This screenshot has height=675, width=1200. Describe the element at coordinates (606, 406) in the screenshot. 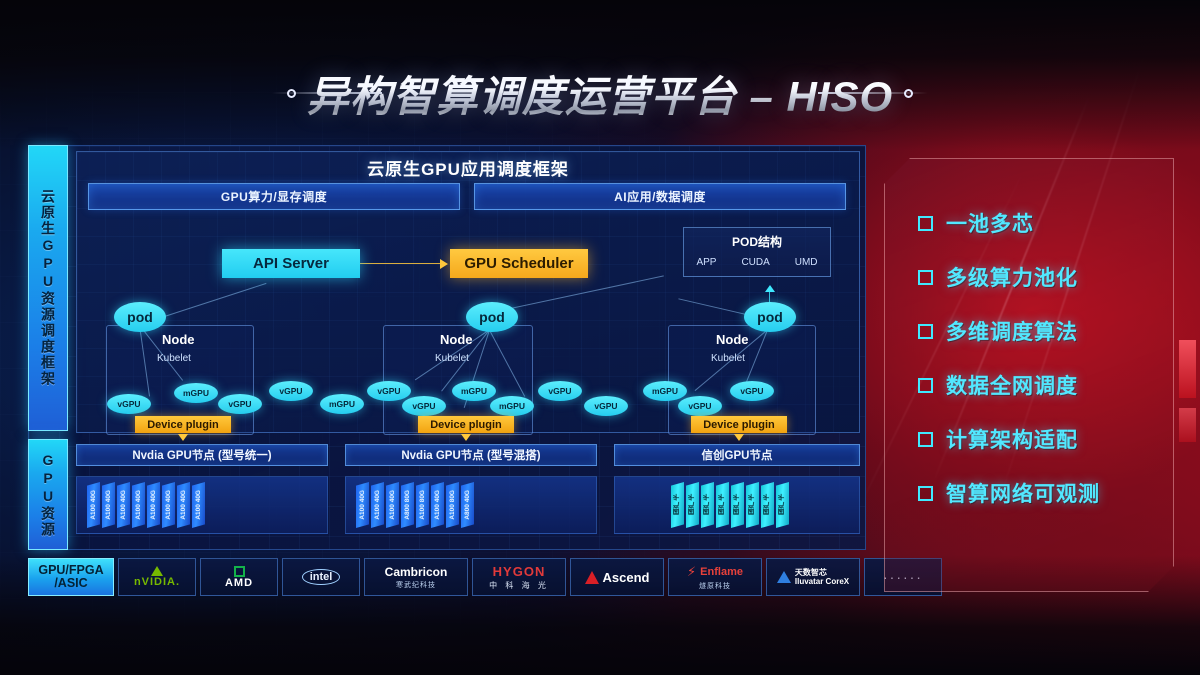

I see `vgpu-ellipse-2-6: vGPU` at that location.